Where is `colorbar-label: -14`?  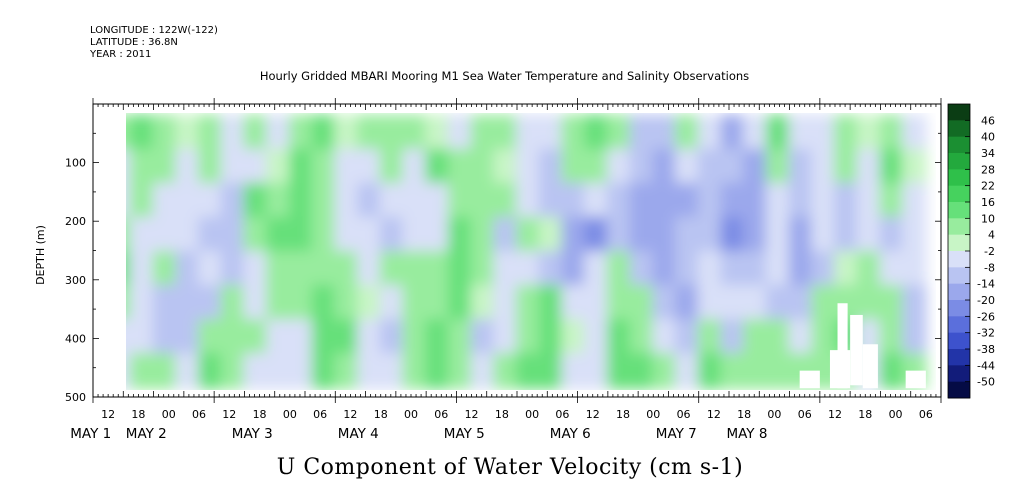
colorbar-label: -14 is located at coordinates (986, 284).